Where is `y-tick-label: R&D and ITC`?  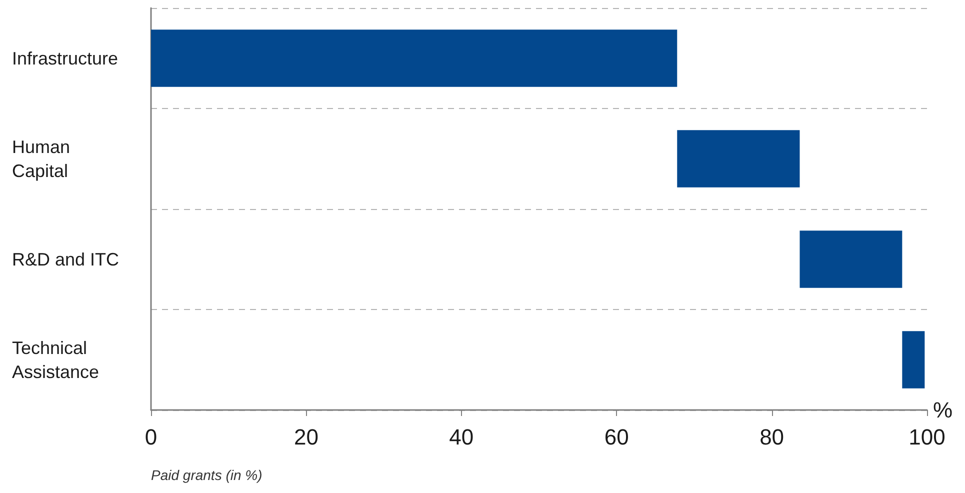 y-tick-label: R&D and ITC is located at coordinates (66, 259).